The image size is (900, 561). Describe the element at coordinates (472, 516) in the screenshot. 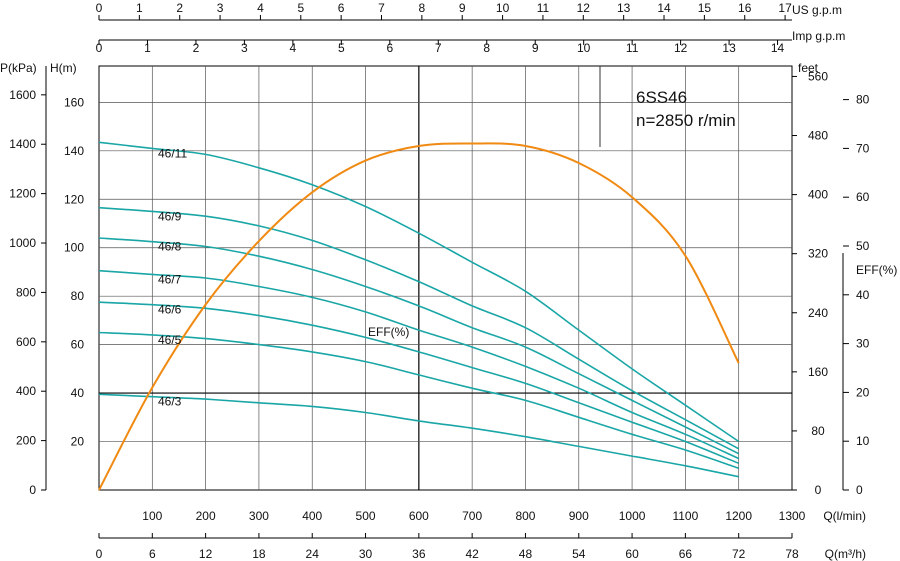

I see `x-tick-label-lmin: 700` at that location.